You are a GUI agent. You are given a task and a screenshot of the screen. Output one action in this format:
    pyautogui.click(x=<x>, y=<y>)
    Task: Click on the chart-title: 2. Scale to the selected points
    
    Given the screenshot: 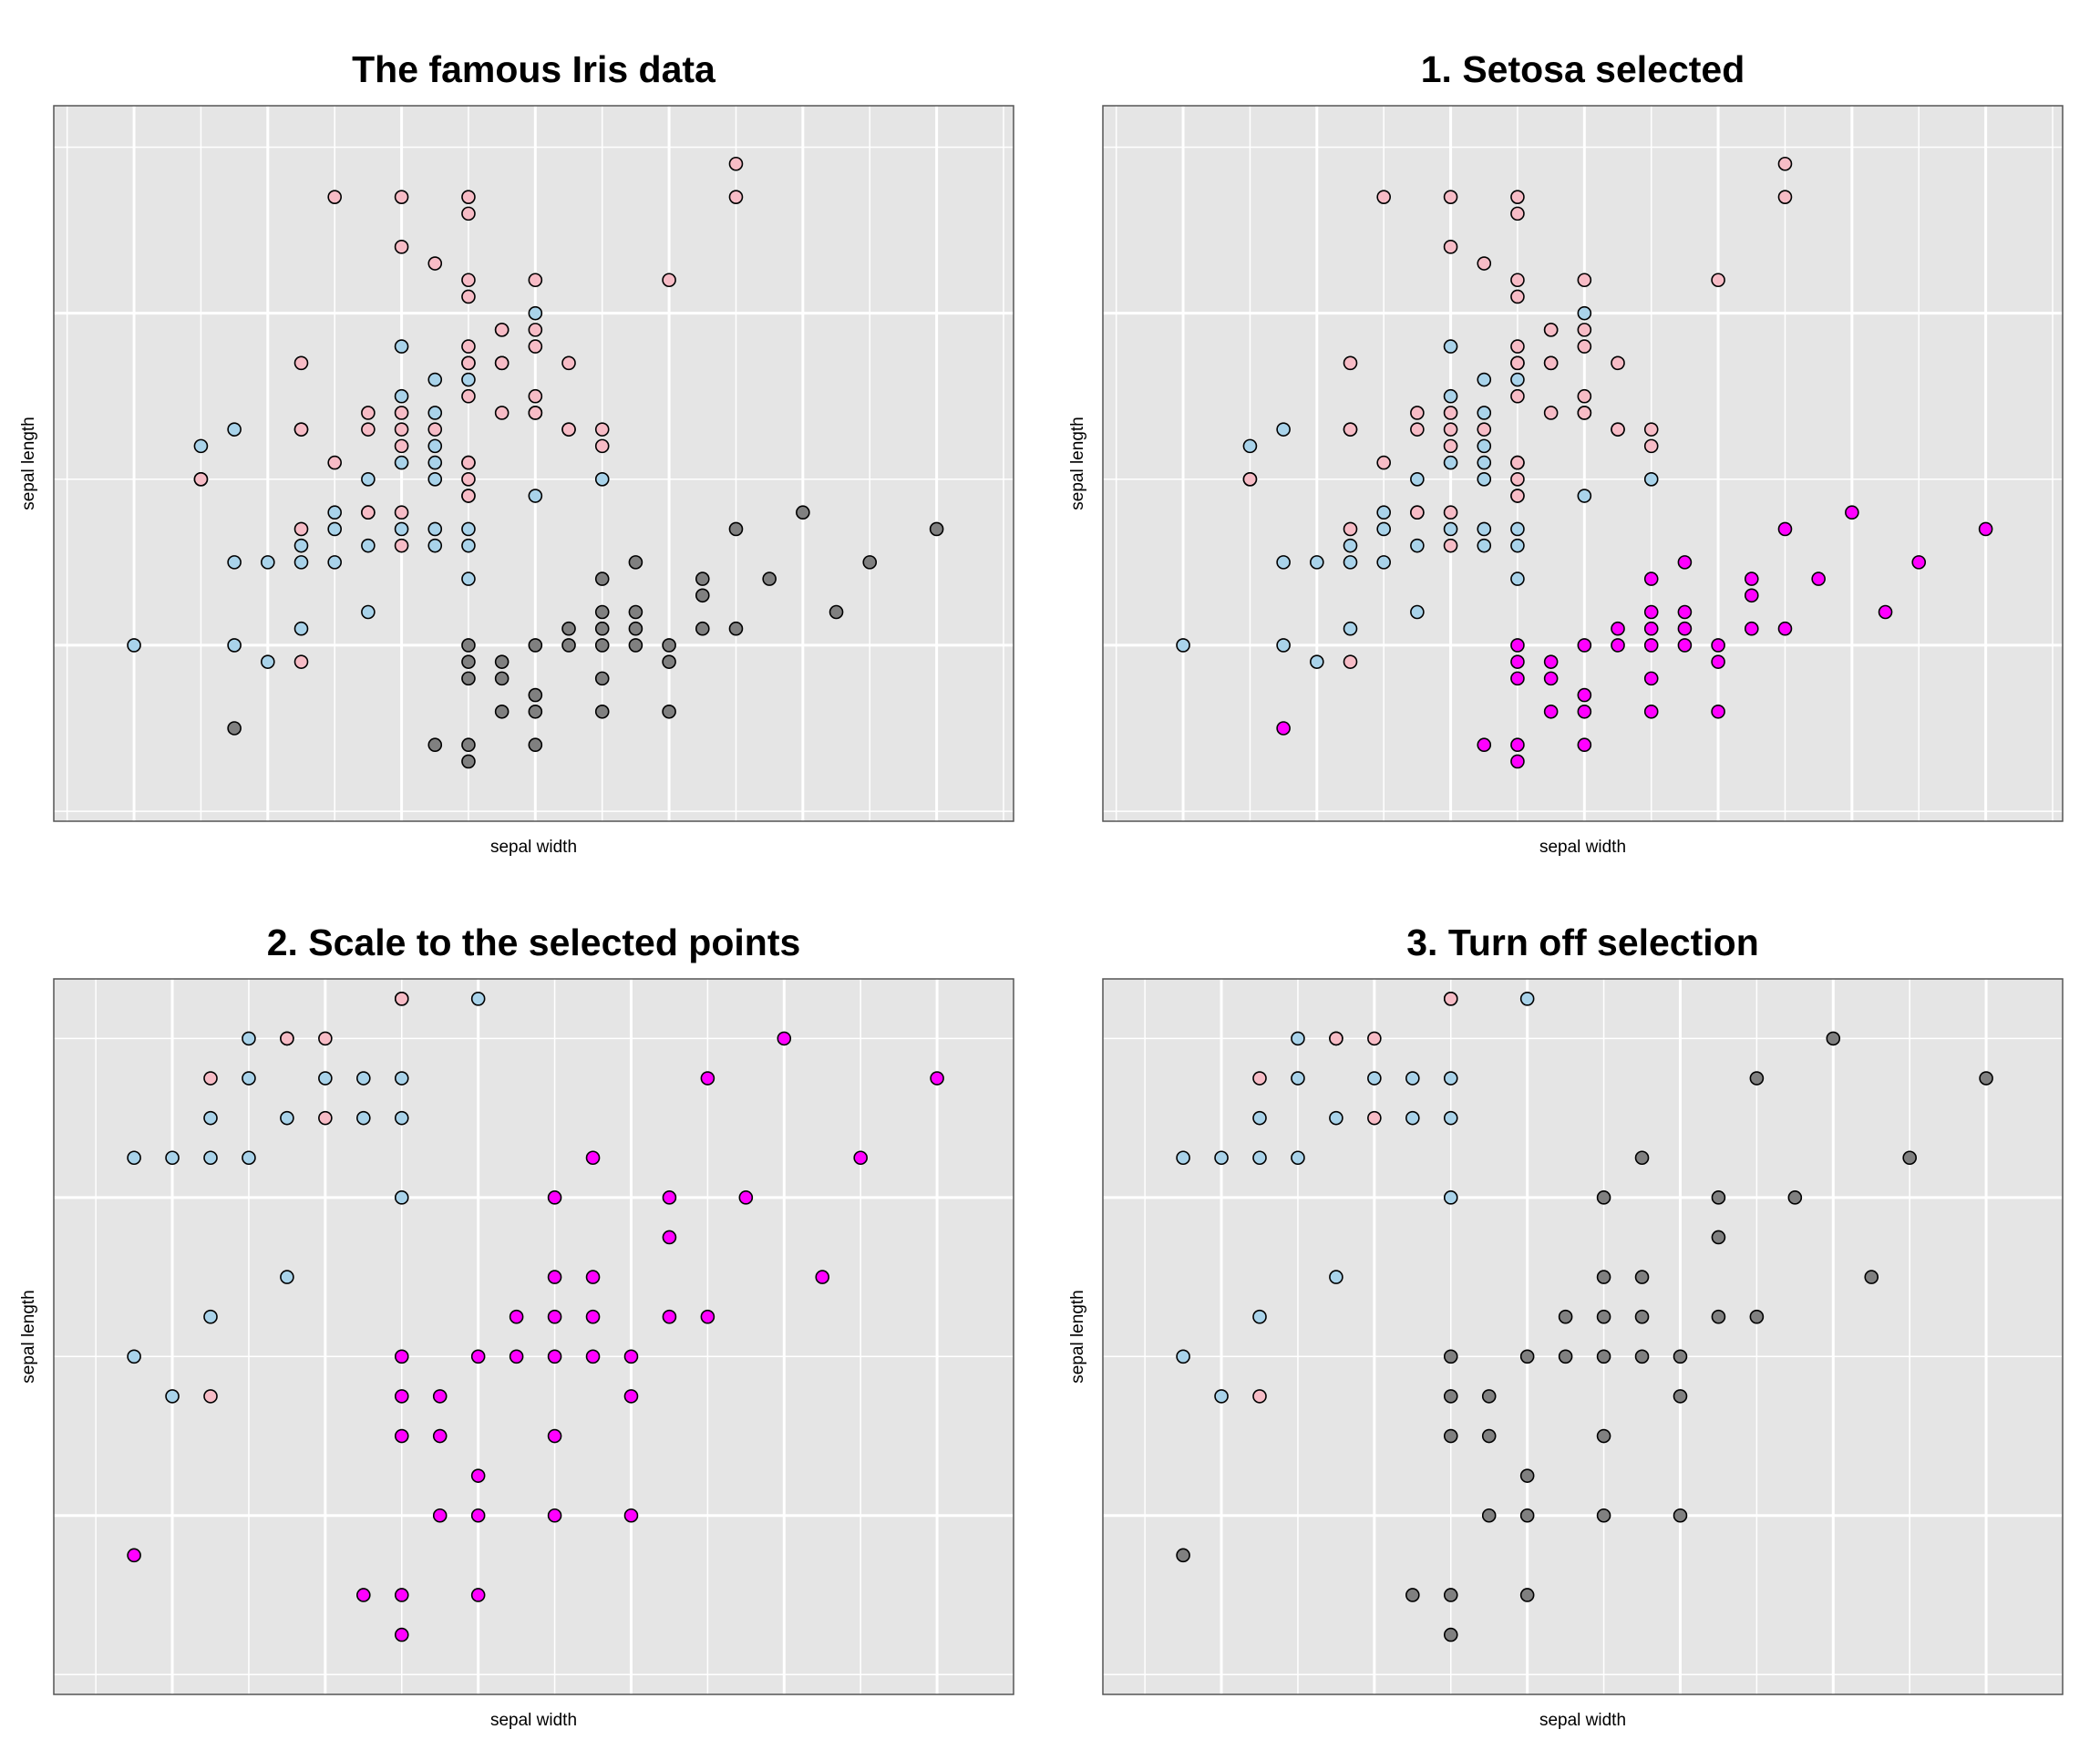 What is the action you would take?
    pyautogui.click(x=534, y=942)
    